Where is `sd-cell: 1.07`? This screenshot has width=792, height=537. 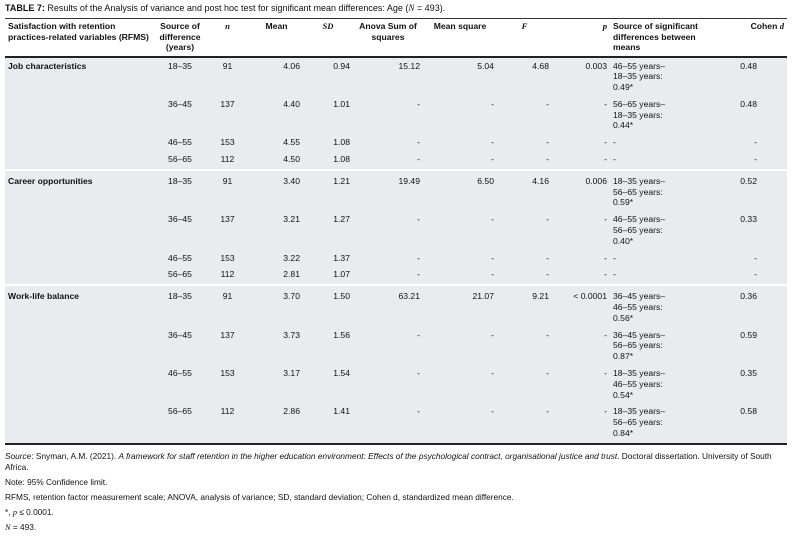 sd-cell: 1.07 is located at coordinates (328, 276).